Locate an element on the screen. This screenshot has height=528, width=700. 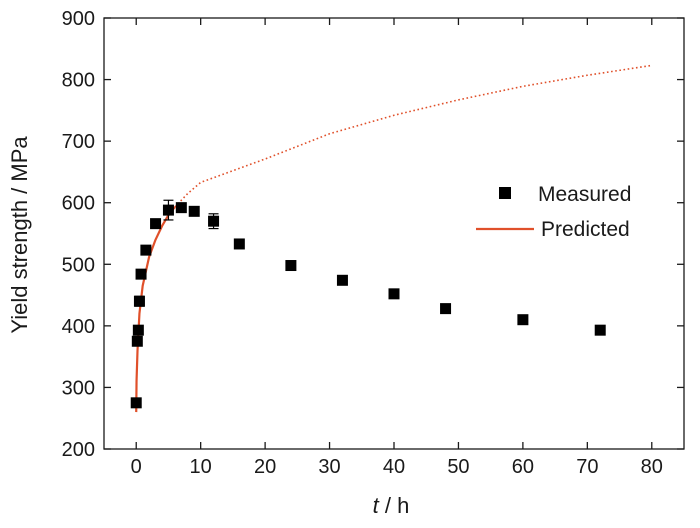
x-tick-label: 10 is located at coordinates (201, 467).